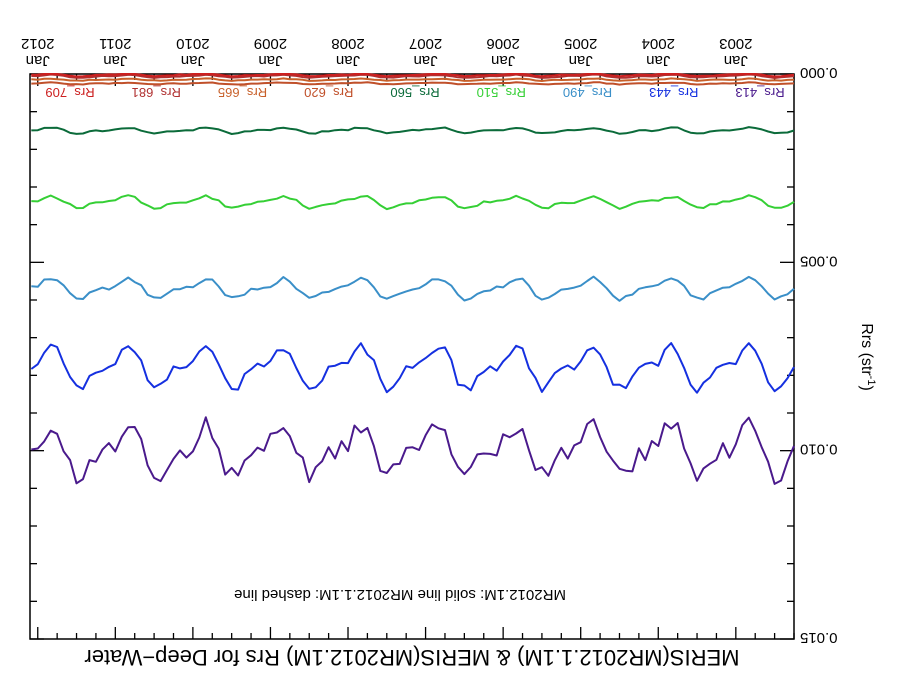 This screenshot has width=900, height=675. I want to click on x-tick-label-year: 2008, so click(347, 43).